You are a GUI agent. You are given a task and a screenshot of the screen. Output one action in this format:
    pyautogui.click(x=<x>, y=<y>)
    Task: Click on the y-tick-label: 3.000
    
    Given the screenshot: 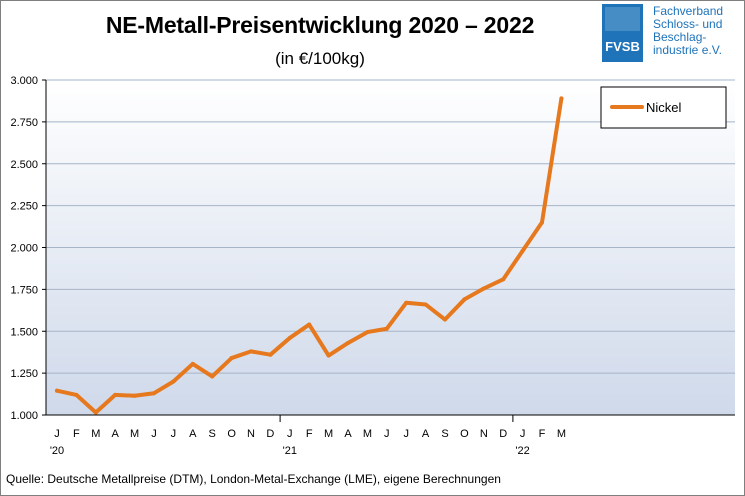 What is the action you would take?
    pyautogui.click(x=24, y=81)
    